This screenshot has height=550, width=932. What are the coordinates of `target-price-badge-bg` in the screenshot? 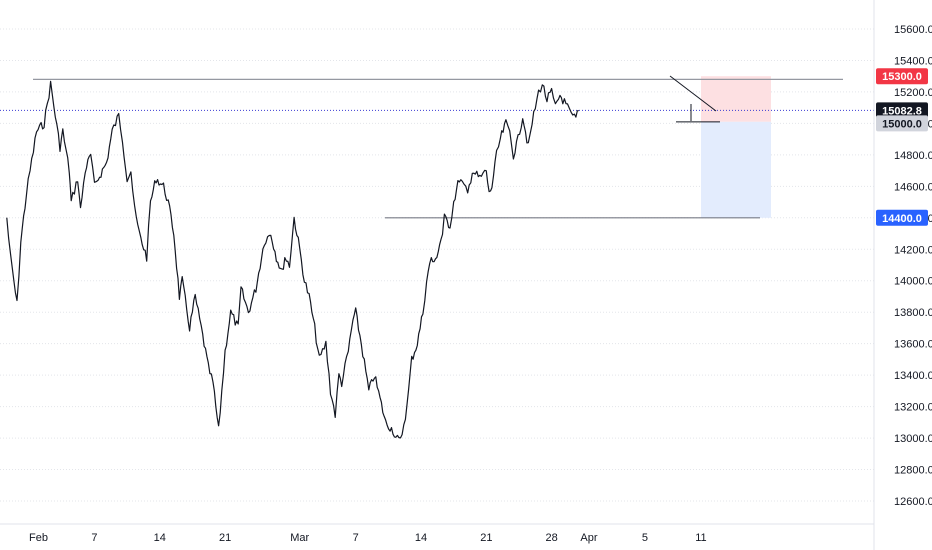 It's located at (902, 76).